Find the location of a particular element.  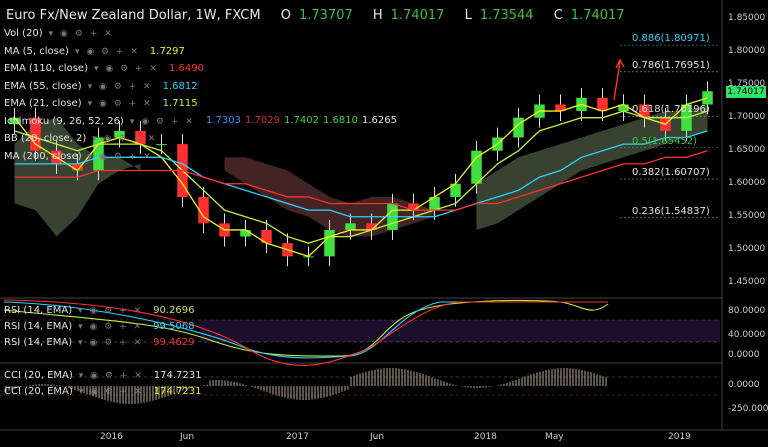

axis-tick-label: 1.45000 is located at coordinates (747, 281).